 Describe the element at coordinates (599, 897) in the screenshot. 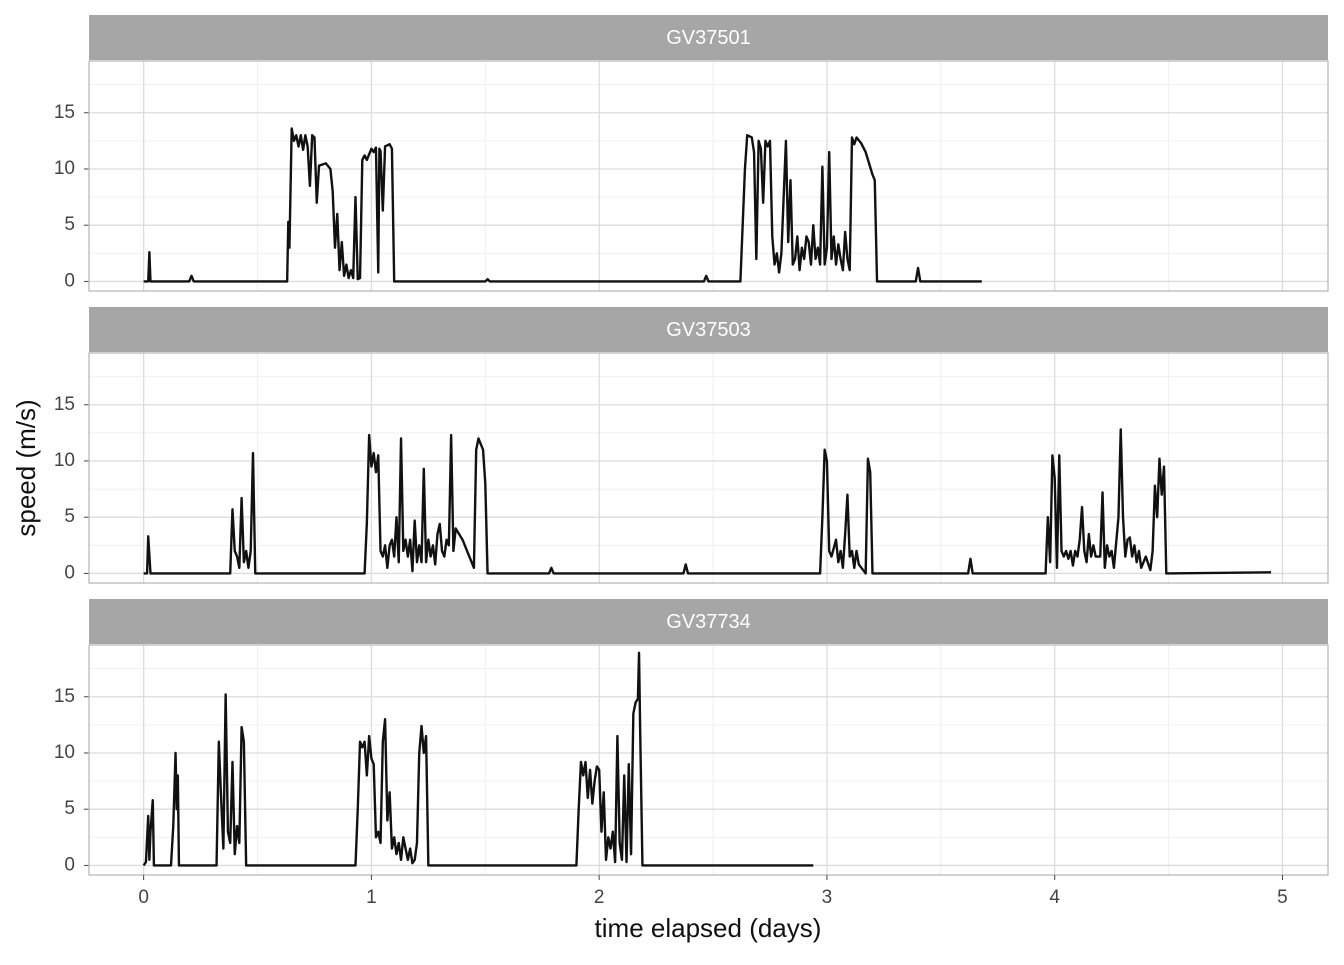

I see `x-tick-label: 2` at that location.